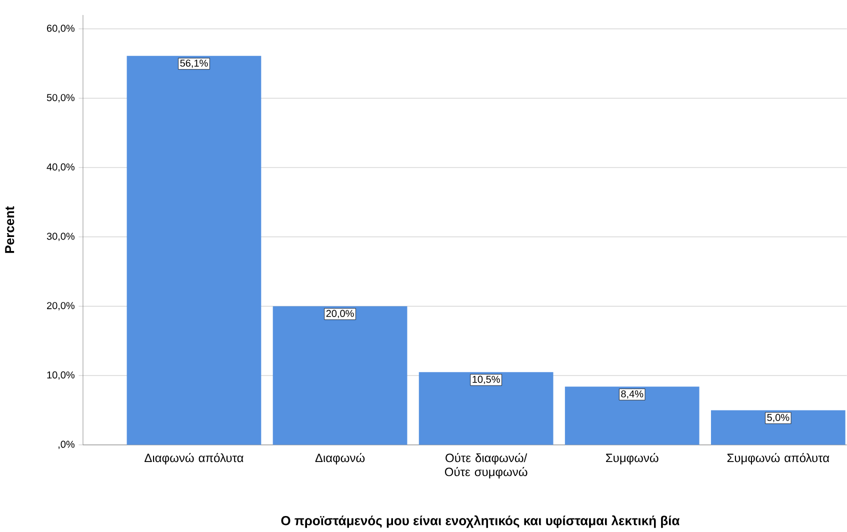 The height and width of the screenshot is (532, 847). Describe the element at coordinates (66, 445) in the screenshot. I see `y-tick-label: ,0%` at that location.